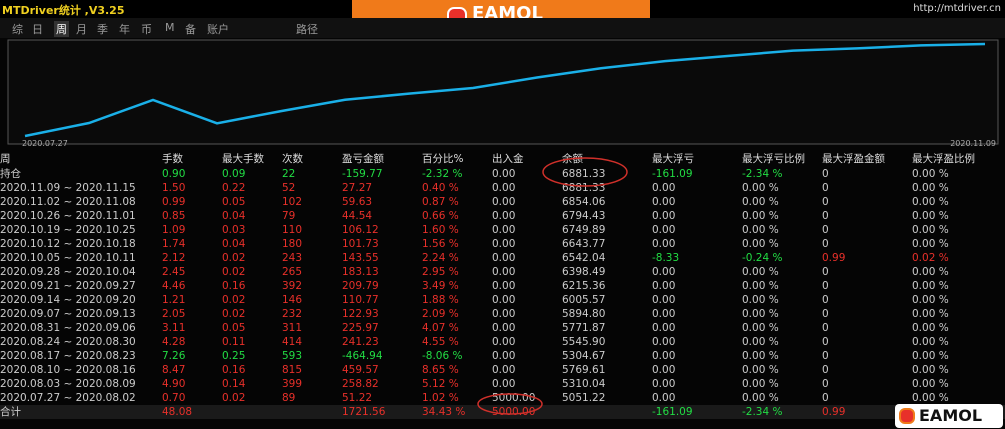 This screenshot has width=1005, height=429. What do you see at coordinates (174, 384) in the screenshot?
I see `table-cell: 4.90` at bounding box center [174, 384].